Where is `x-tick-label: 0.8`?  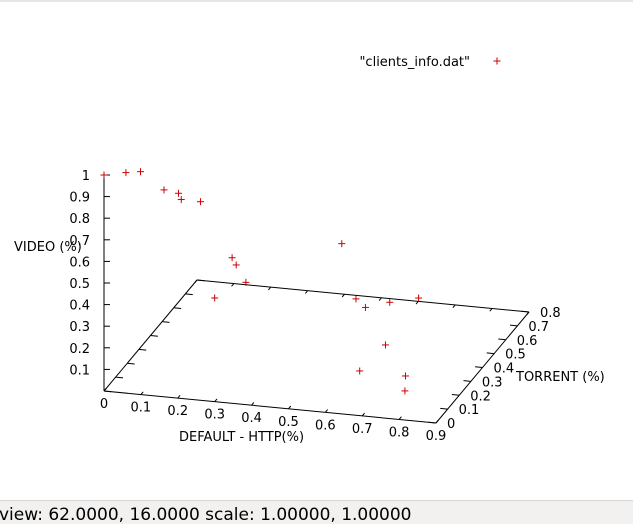
x-tick-label: 0.8 is located at coordinates (399, 432).